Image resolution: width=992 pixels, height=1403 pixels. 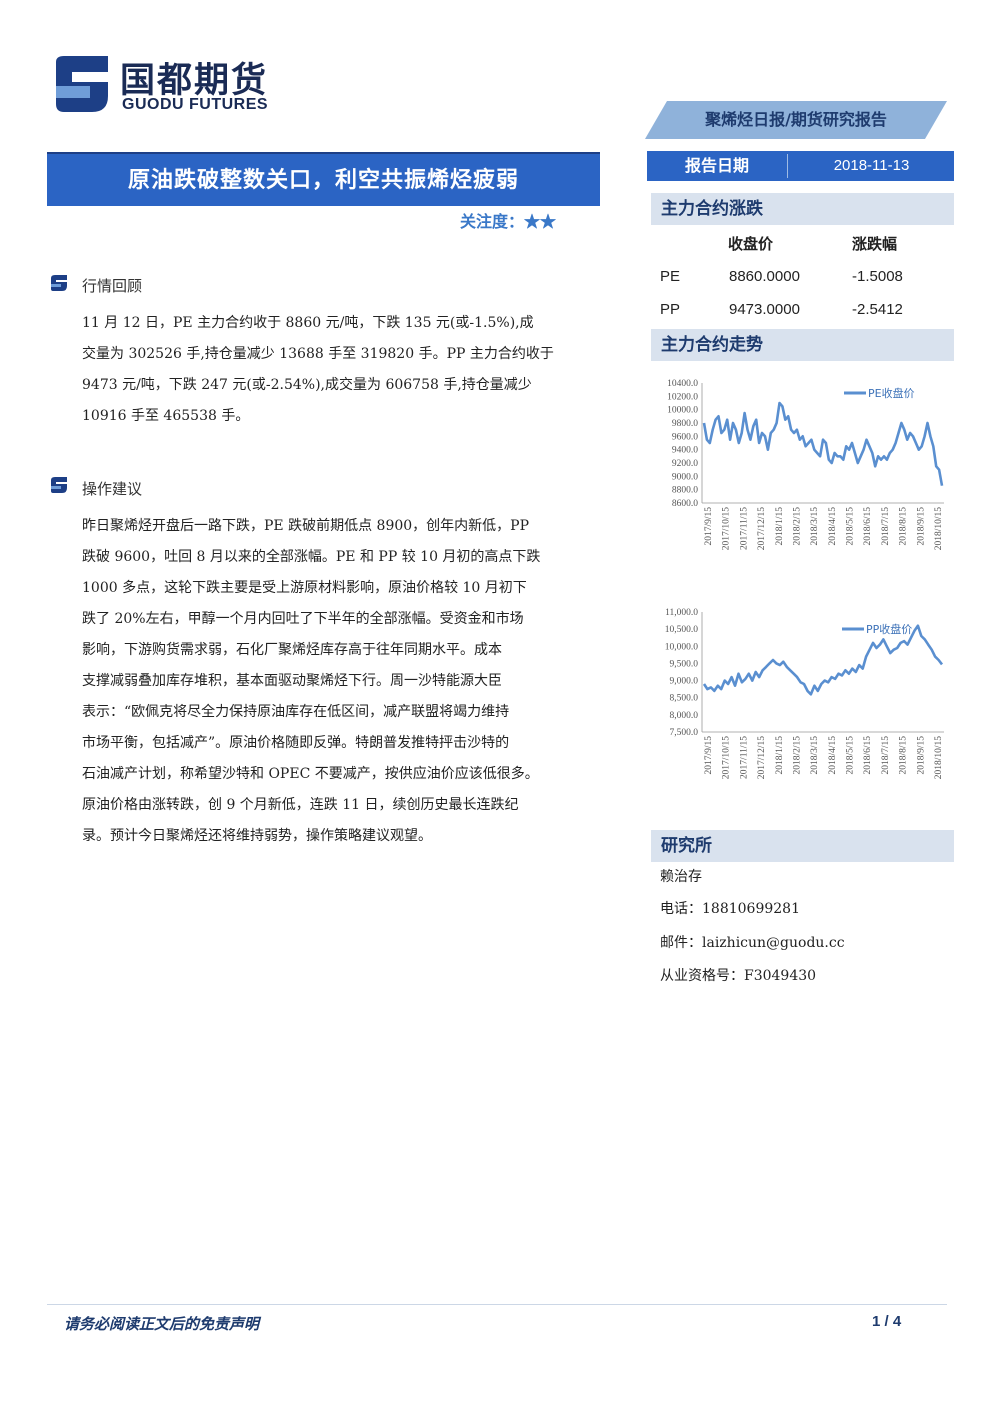 I want to click on sidebar-header-trend: 主力合约走势, so click(x=802, y=345).